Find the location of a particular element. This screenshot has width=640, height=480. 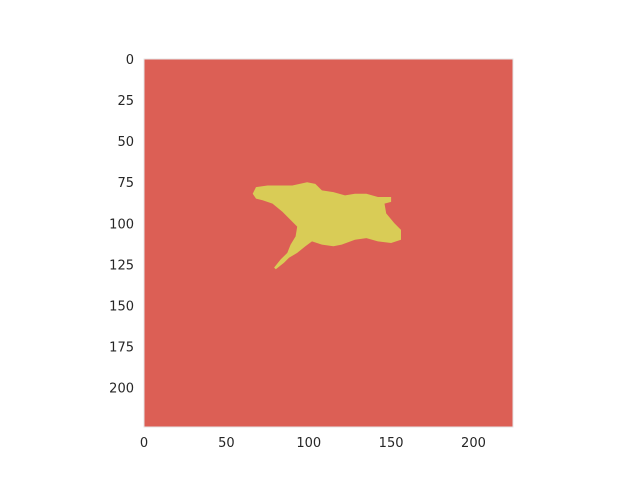

x-tick-label: 50 is located at coordinates (226, 443).